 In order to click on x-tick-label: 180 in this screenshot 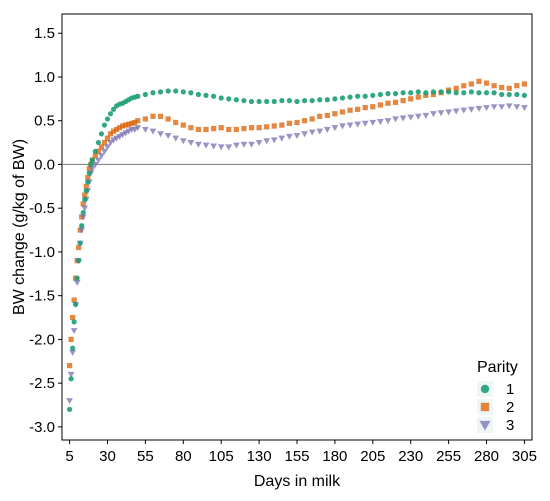, I will do `click(334, 456)`.